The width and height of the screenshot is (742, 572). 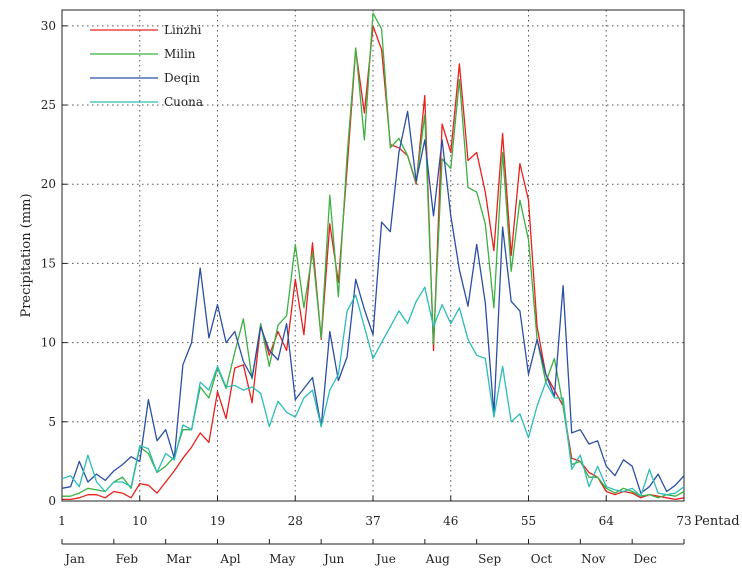 I want to click on y-tick-label: 25, so click(x=48, y=105).